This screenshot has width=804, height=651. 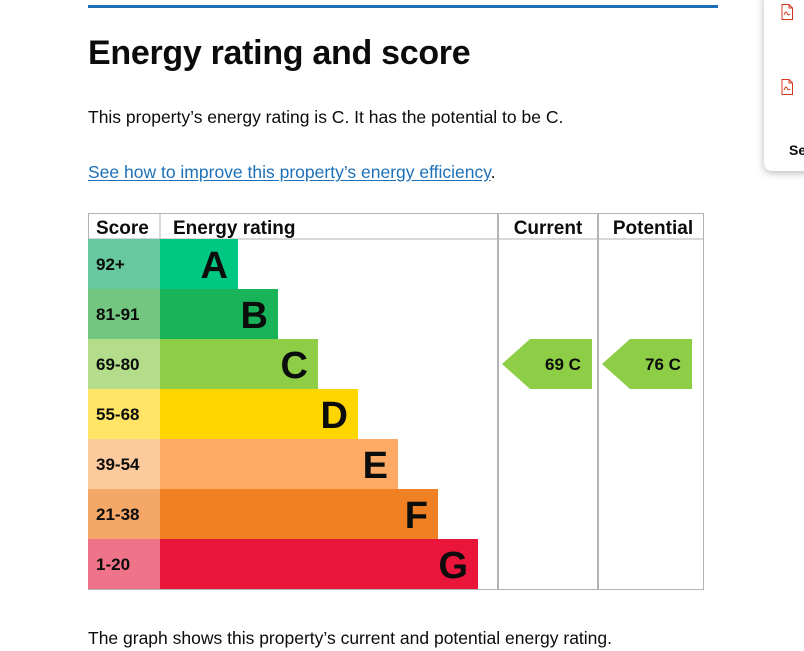 What do you see at coordinates (279, 464) in the screenshot?
I see `rating-bar-e` at bounding box center [279, 464].